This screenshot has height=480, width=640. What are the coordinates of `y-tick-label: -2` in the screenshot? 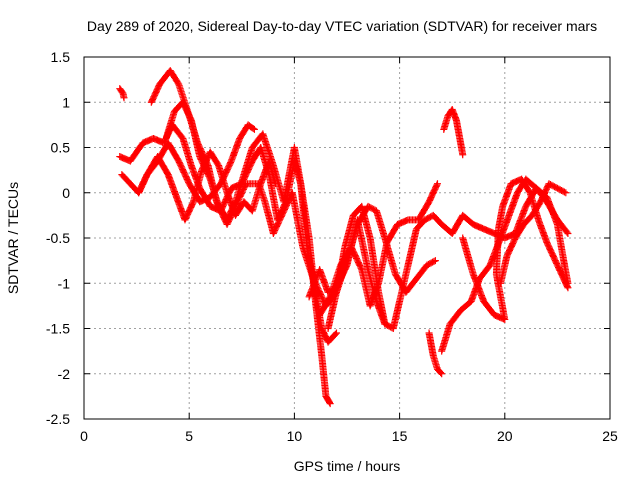 It's located at (64, 374).